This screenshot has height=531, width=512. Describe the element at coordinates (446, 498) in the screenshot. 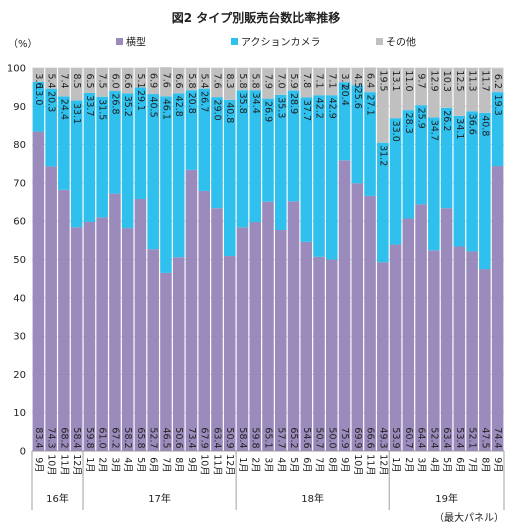

I see `year-label: 19年` at that location.